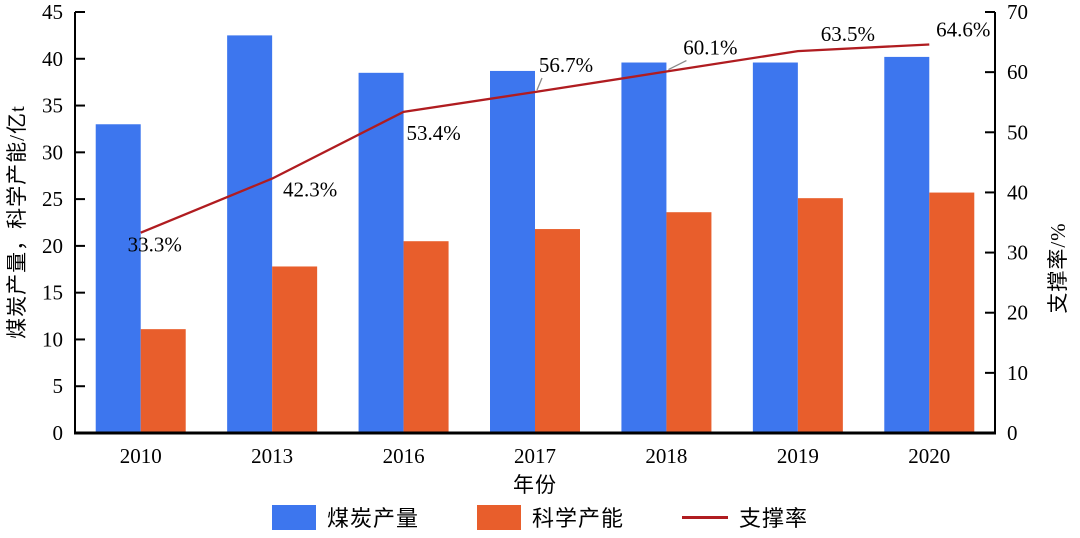 The width and height of the screenshot is (1080, 538). Describe the element at coordinates (644, 248) in the screenshot. I see `bar-coal-output-2018` at that location.